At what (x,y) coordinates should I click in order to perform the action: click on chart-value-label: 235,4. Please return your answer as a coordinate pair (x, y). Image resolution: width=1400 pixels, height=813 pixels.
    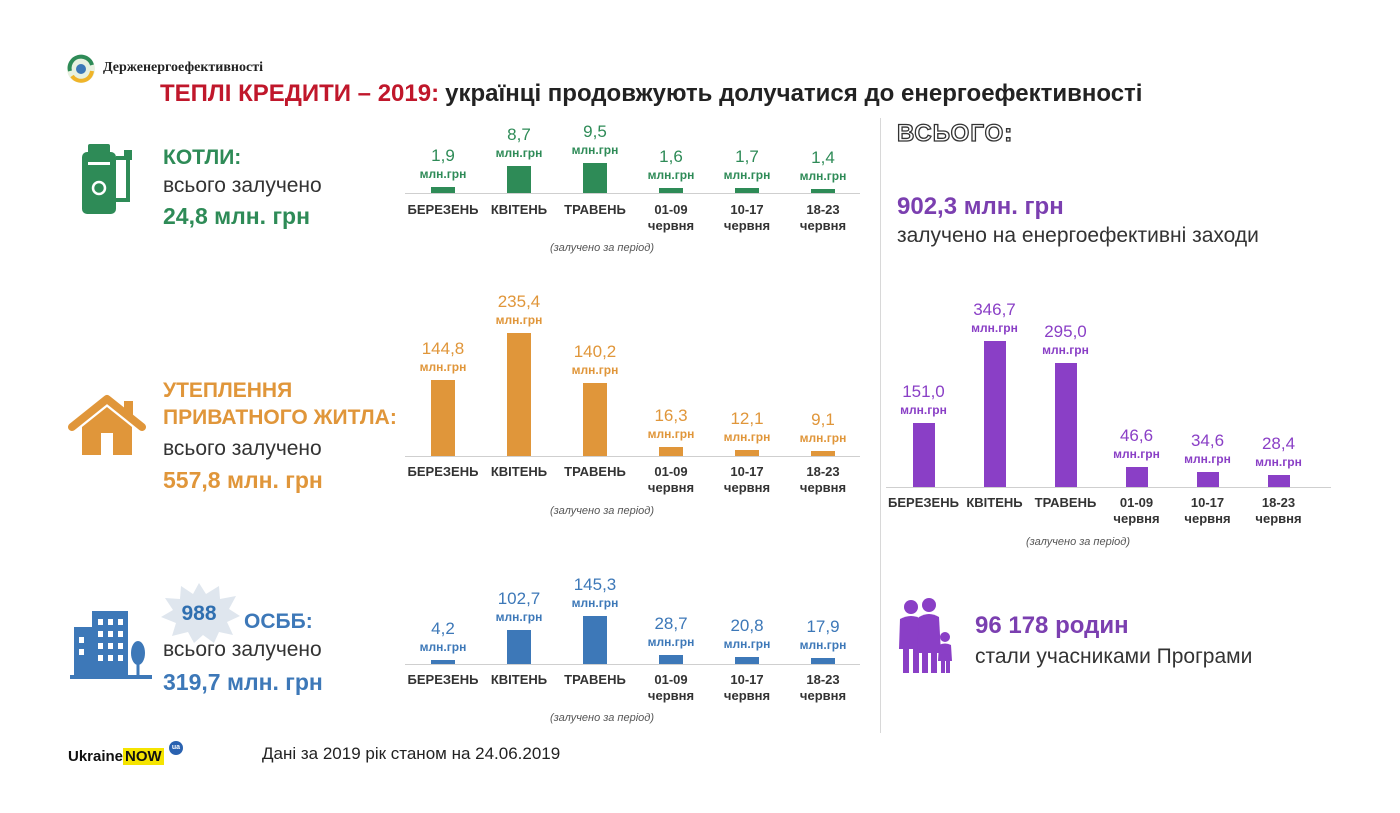
    Looking at the image, I should click on (519, 301).